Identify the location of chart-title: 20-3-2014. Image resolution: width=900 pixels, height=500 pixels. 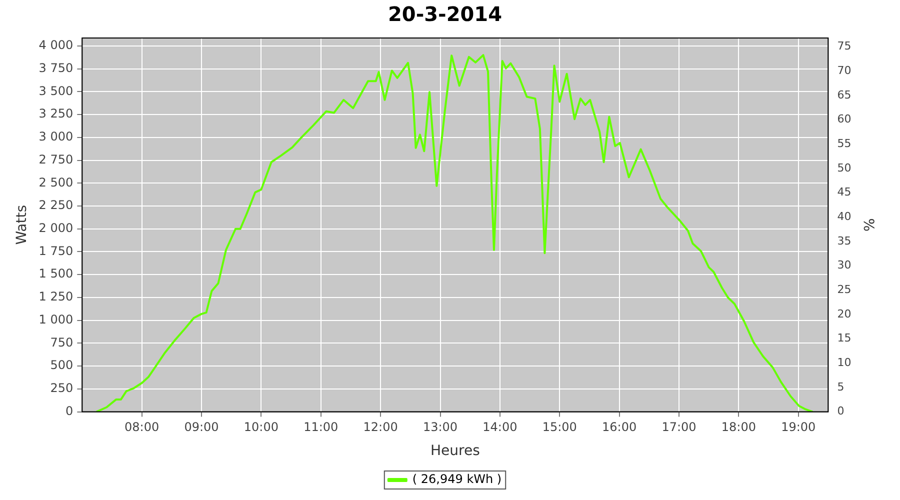
(445, 14).